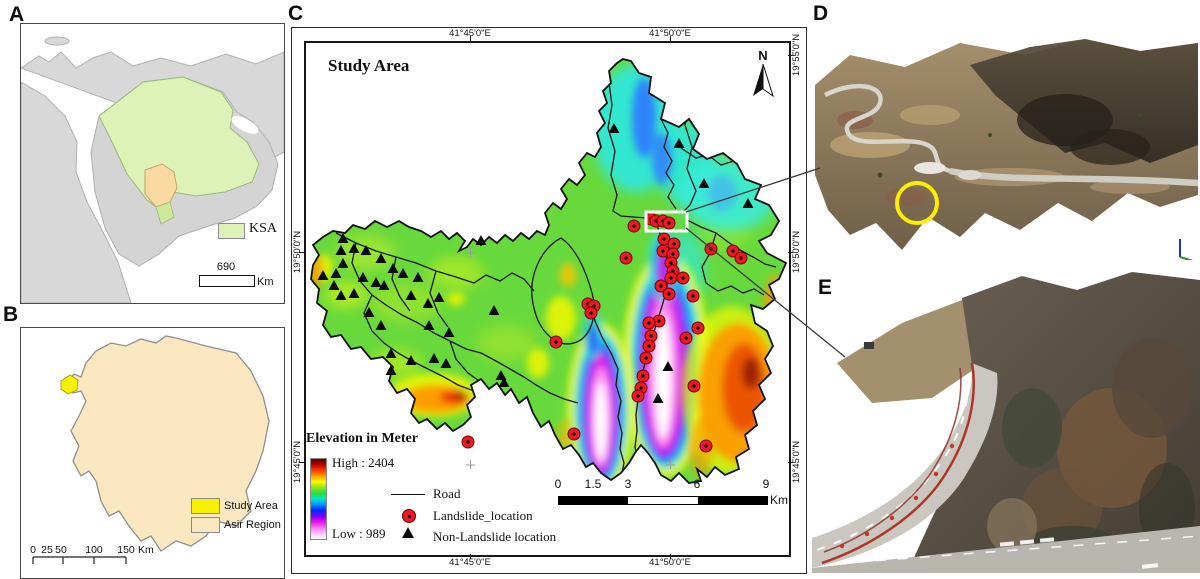 The image size is (1200, 579). Describe the element at coordinates (628, 484) in the screenshot. I see `scale-c-3: 3` at that location.